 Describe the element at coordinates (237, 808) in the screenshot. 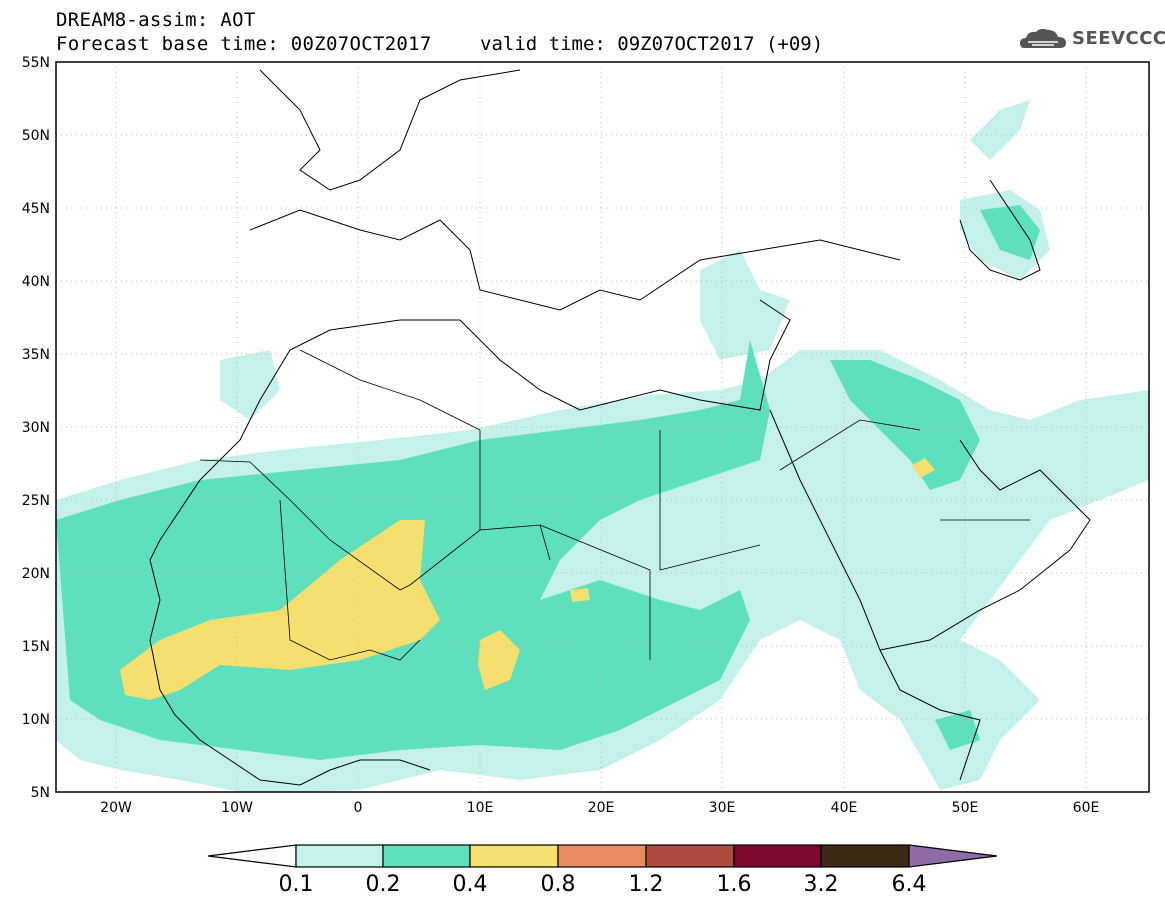

I see `lon-label: 10W` at that location.